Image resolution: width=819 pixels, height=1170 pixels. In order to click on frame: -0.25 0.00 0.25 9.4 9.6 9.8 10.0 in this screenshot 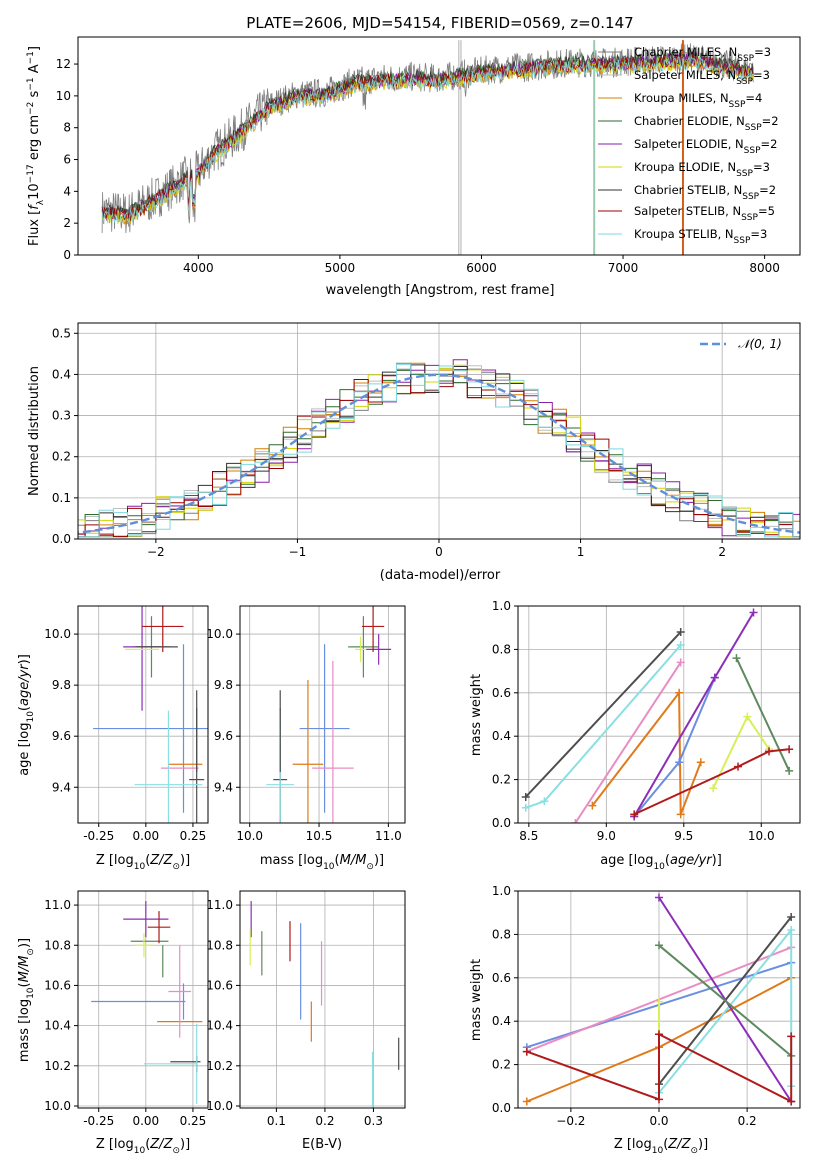, I will do `click(126, 724)`.